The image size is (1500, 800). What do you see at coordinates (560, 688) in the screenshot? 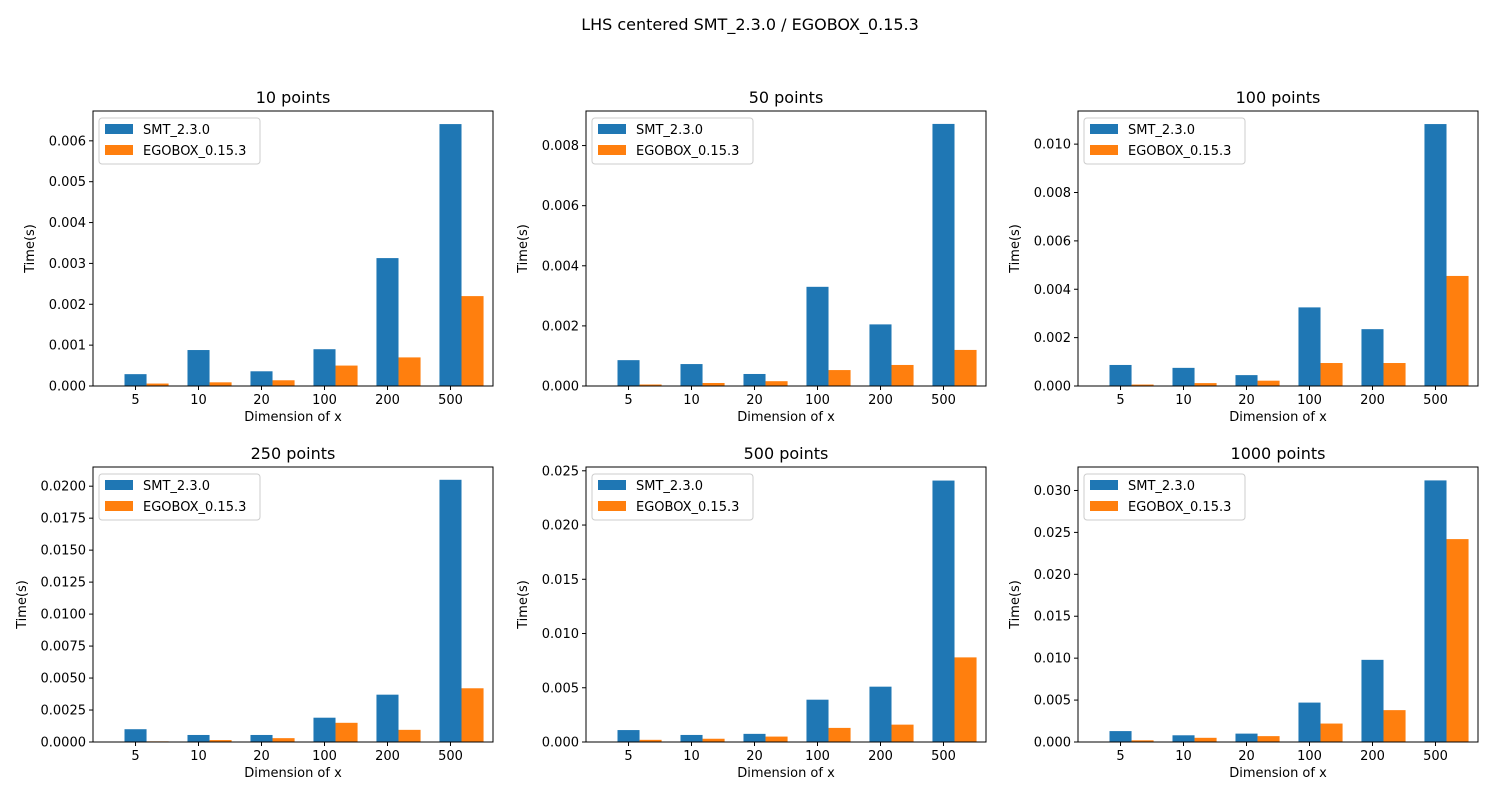
I see `y-tick-label: 0.005` at bounding box center [560, 688].